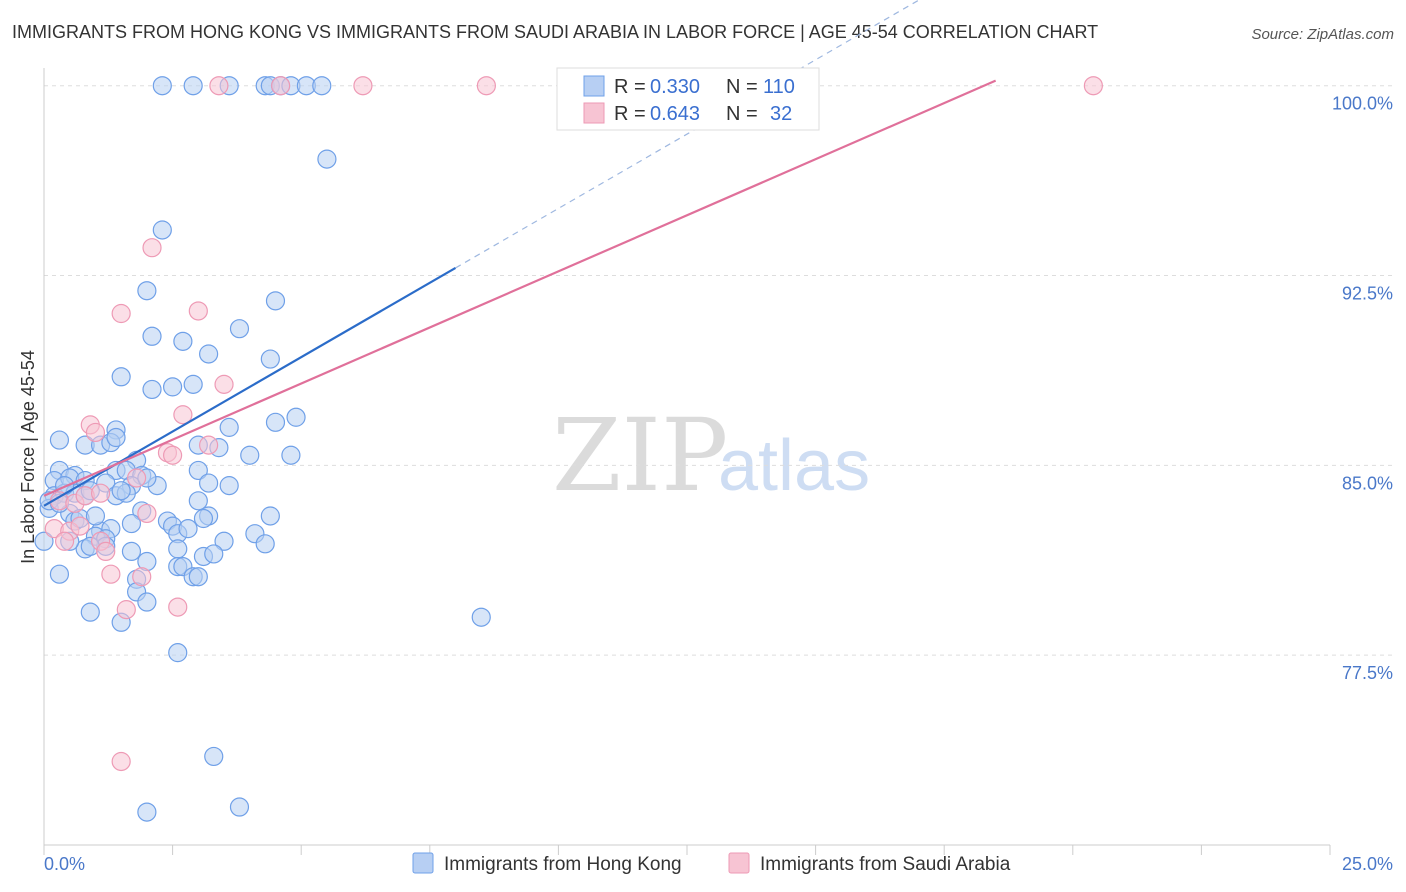 The image size is (1406, 892). I want to click on stats-legend: R = 0.330 N = 110 R = 0.643 N = 32, so click(688, 99).